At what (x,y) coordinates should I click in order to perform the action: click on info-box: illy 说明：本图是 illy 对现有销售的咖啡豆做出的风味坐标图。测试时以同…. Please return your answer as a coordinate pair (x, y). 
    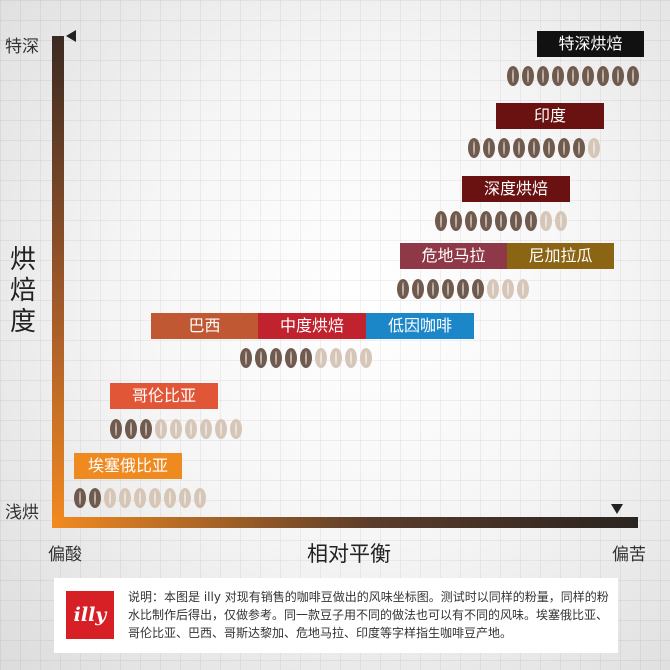
    Looking at the image, I should click on (336, 615).